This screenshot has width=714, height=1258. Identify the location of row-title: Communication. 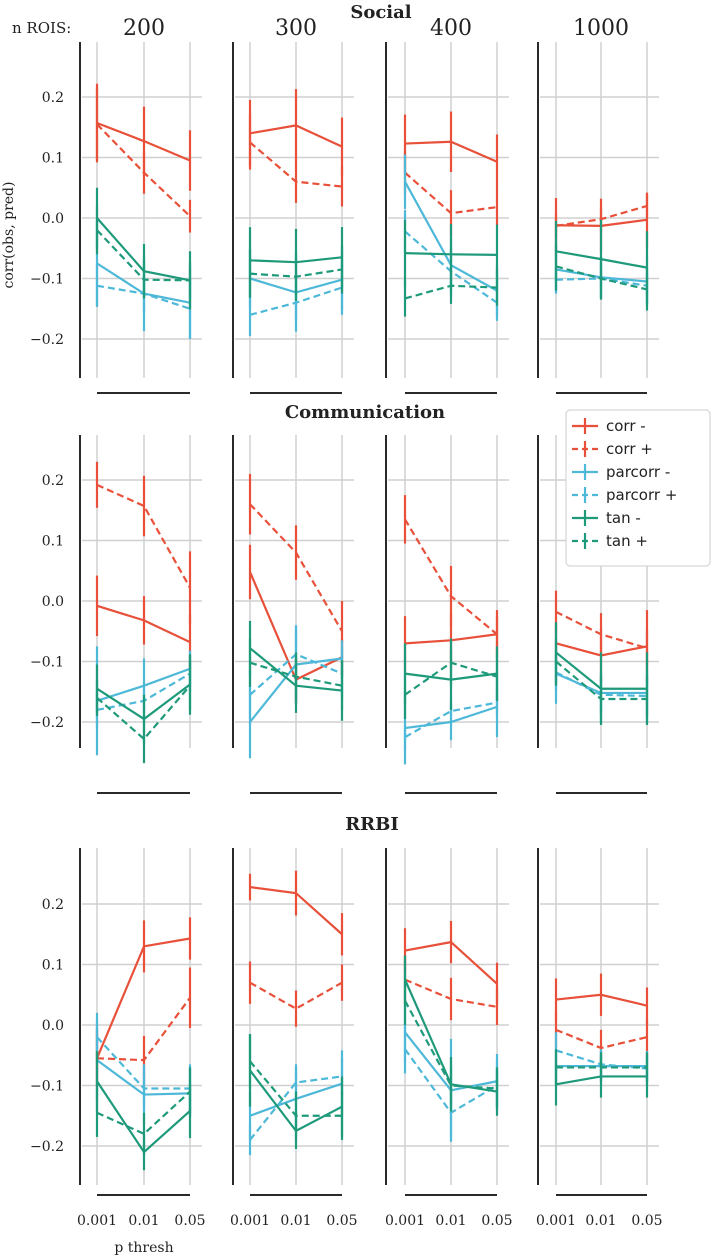
(365, 412).